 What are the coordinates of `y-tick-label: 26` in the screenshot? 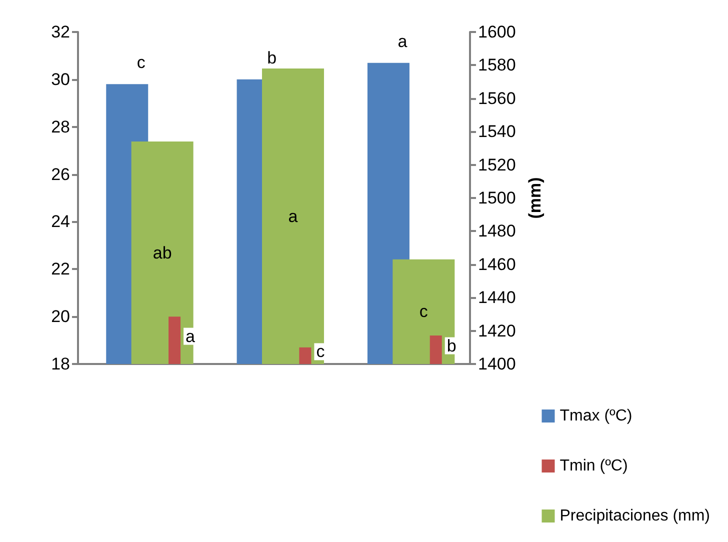 It's located at (60, 174).